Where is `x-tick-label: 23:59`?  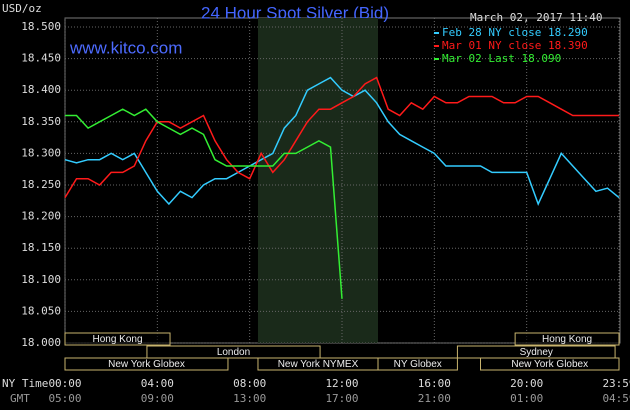 x-tick-label: 23:59 is located at coordinates (616, 383).